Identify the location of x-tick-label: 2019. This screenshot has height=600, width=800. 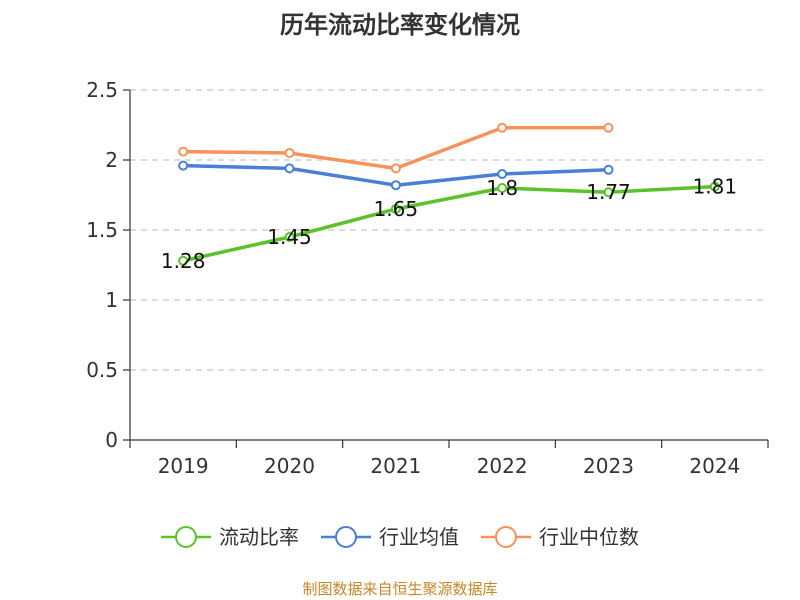
(183, 466).